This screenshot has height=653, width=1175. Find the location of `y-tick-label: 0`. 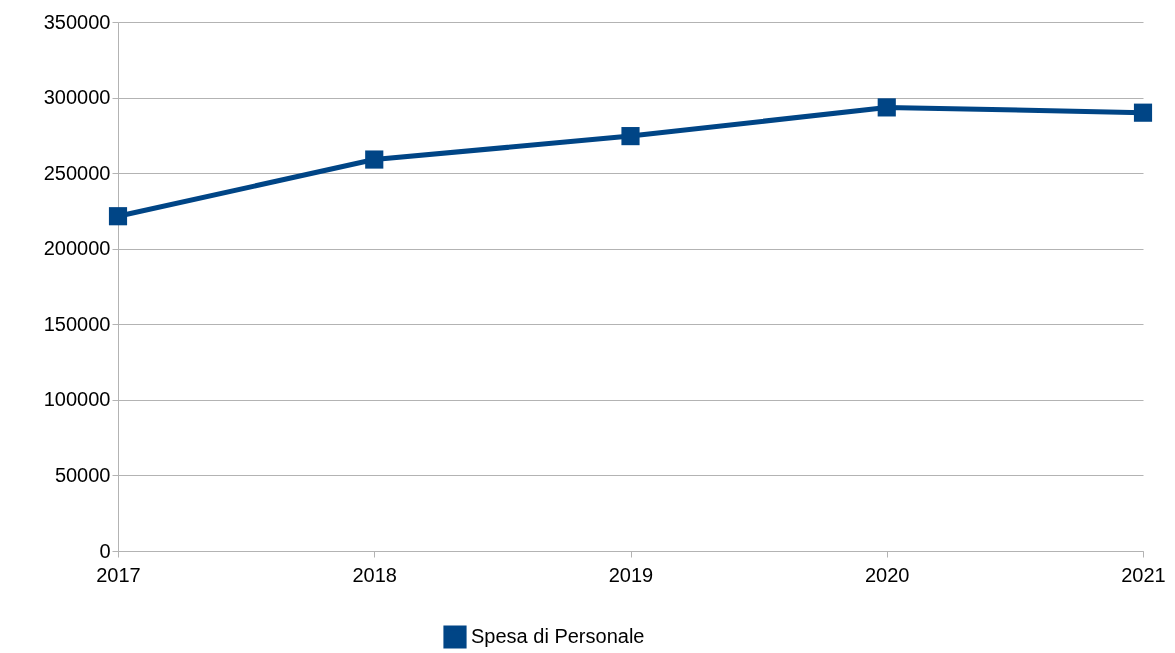

y-tick-label: 0 is located at coordinates (105, 550).